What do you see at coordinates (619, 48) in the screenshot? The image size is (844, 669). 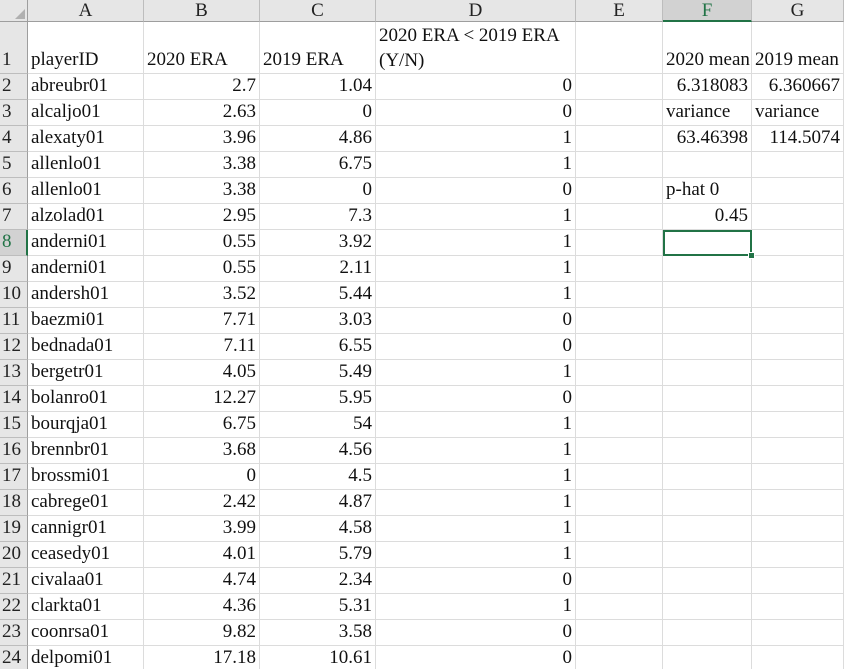 I see `cell-e1` at bounding box center [619, 48].